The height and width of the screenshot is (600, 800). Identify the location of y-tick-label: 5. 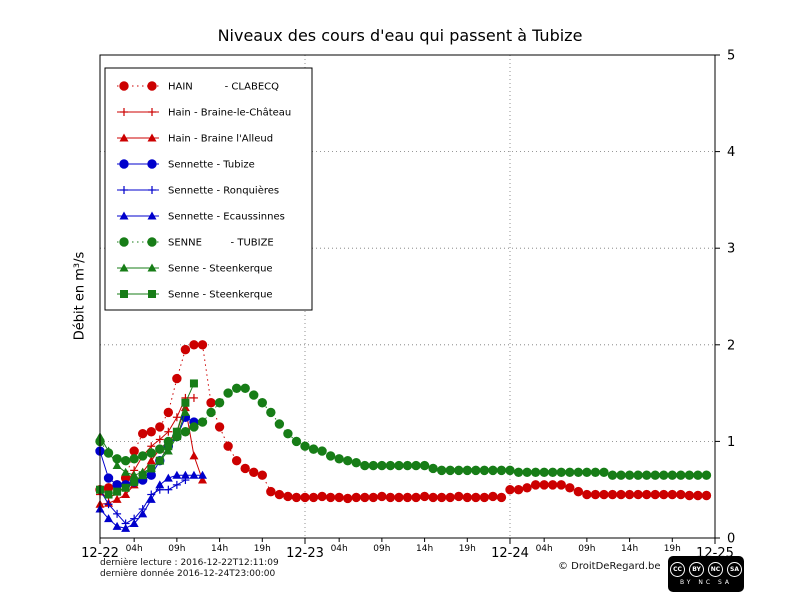
(731, 56).